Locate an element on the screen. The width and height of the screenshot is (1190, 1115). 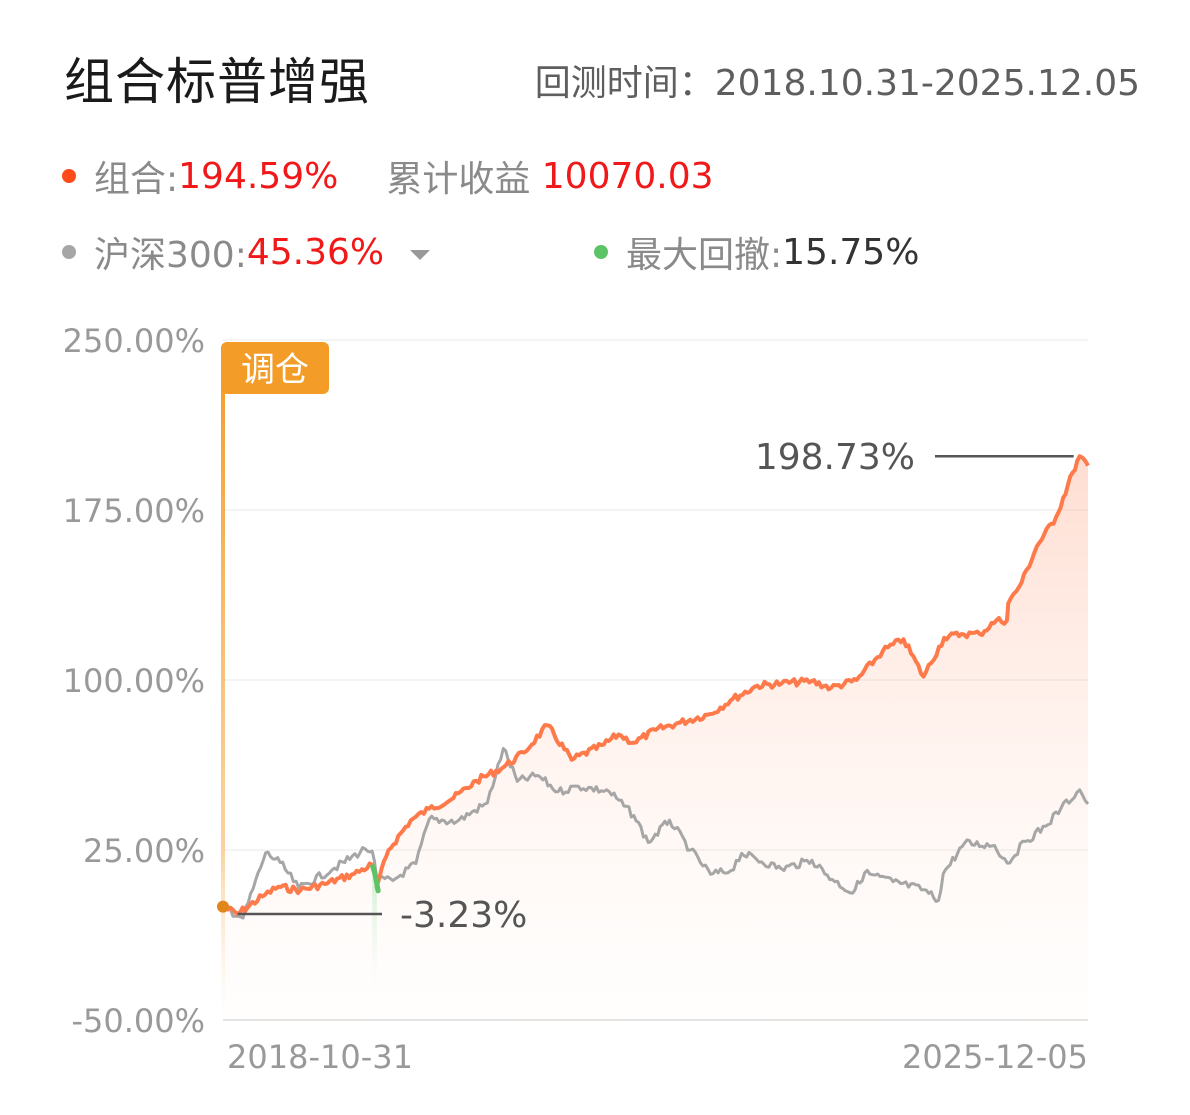
portfolio-dot is located at coordinates (69, 176).